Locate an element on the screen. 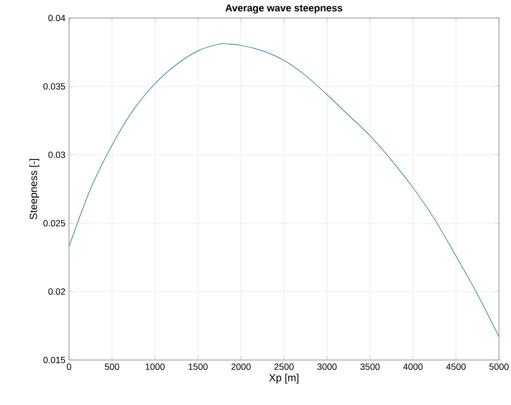  x-tick-label: 1500 is located at coordinates (198, 367).